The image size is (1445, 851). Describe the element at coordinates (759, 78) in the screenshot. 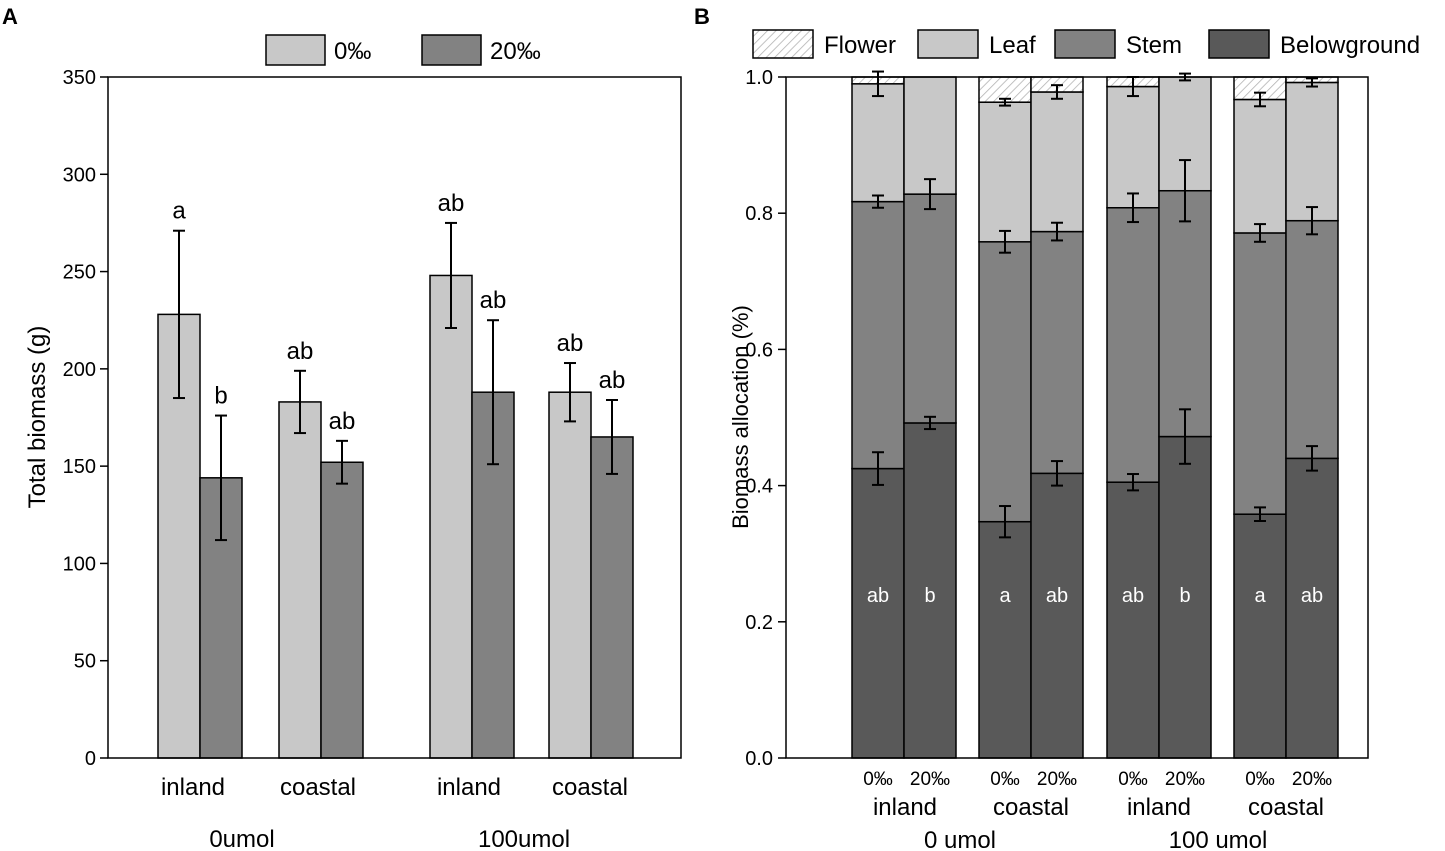

I see `panel-b-y-tick-label-5: 1.0` at that location.